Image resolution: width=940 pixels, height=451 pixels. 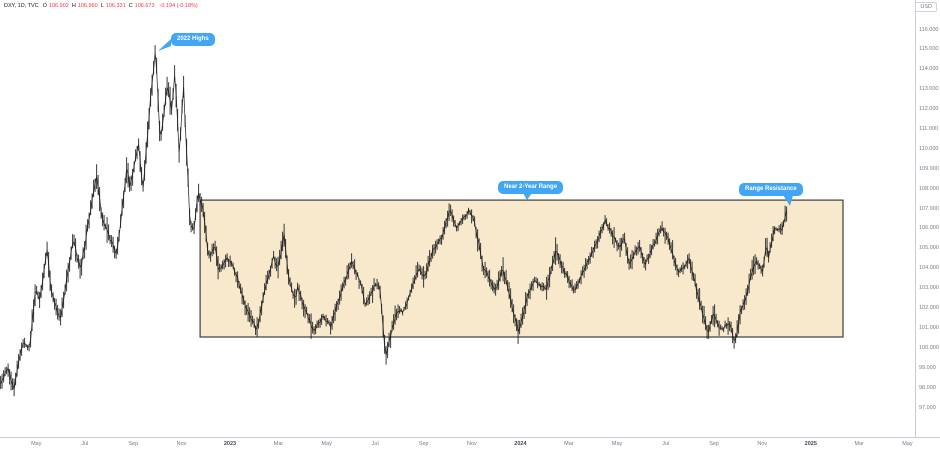 What do you see at coordinates (926, 7) in the screenshot?
I see `currency-toggle-button: USD` at bounding box center [926, 7].